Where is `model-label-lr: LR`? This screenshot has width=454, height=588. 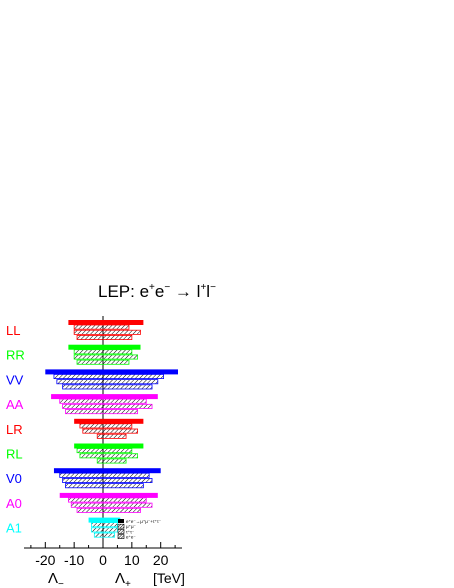 model-label-lr: LR is located at coordinates (14, 429).